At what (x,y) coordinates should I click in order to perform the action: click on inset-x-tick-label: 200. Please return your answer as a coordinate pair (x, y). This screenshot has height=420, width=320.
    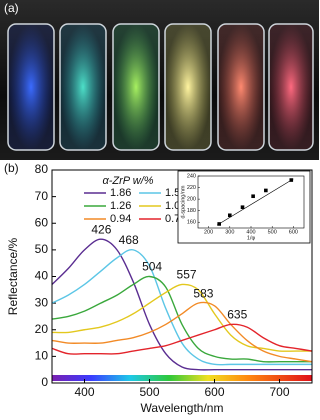
    Looking at the image, I should click on (208, 232).